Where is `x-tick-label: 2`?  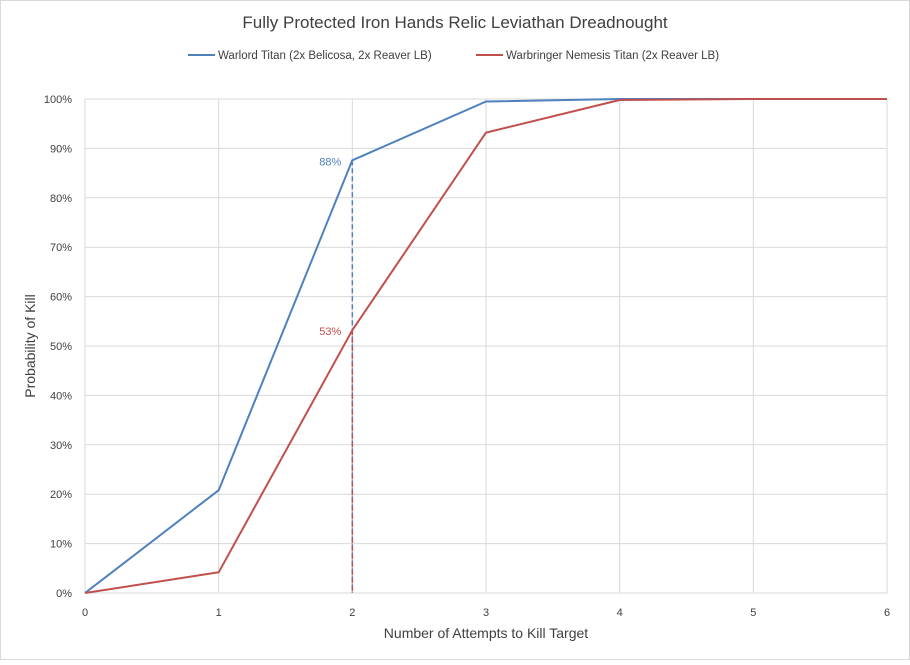
x-tick-label: 2 is located at coordinates (352, 613).